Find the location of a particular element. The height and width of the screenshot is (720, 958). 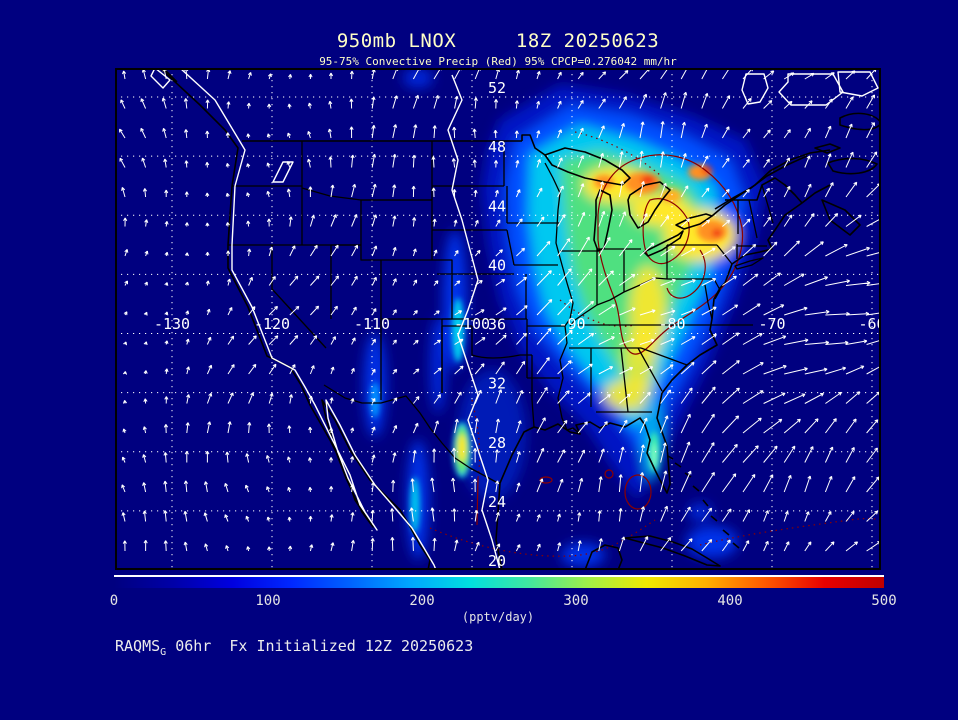

colorbar-tick-label: 400 is located at coordinates (730, 601).